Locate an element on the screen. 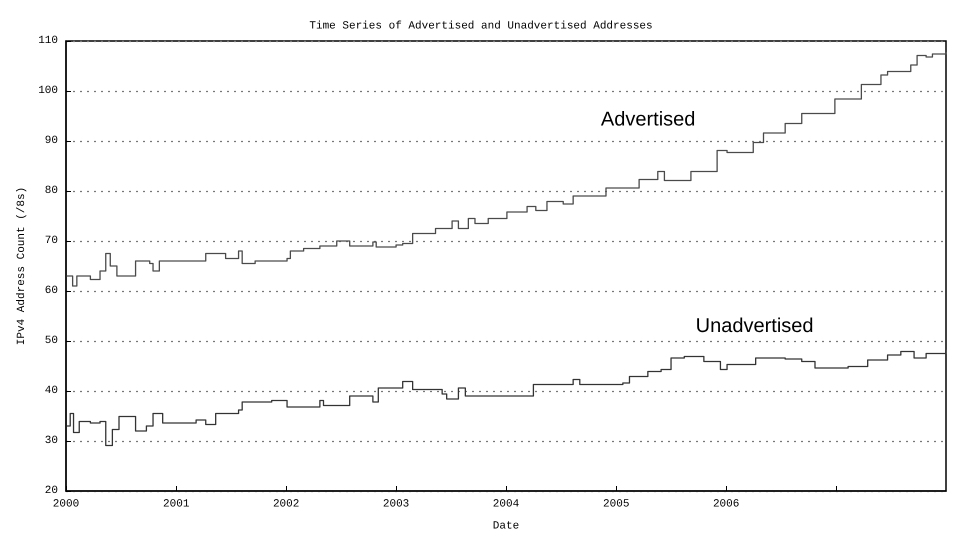 The width and height of the screenshot is (962, 553). y-tick-label: 40 is located at coordinates (51, 391).